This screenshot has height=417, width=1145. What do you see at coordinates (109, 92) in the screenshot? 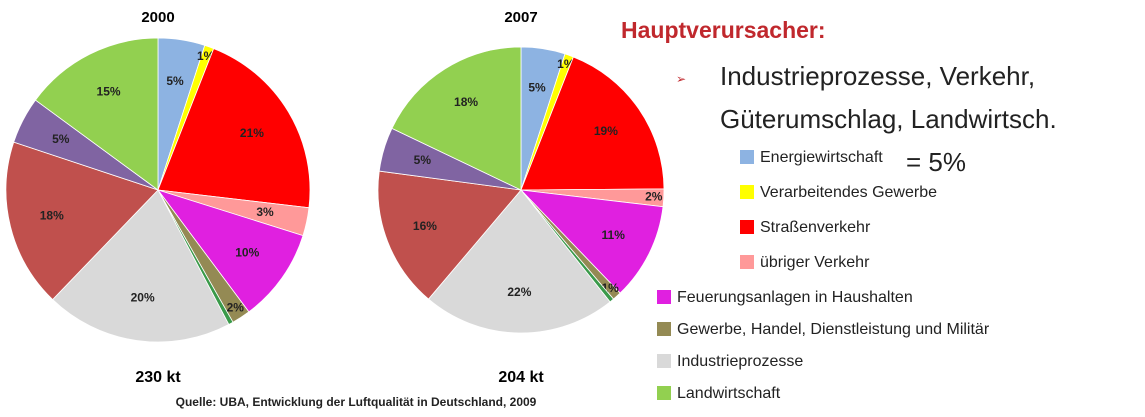
I see `slice-label: 15%` at bounding box center [109, 92].